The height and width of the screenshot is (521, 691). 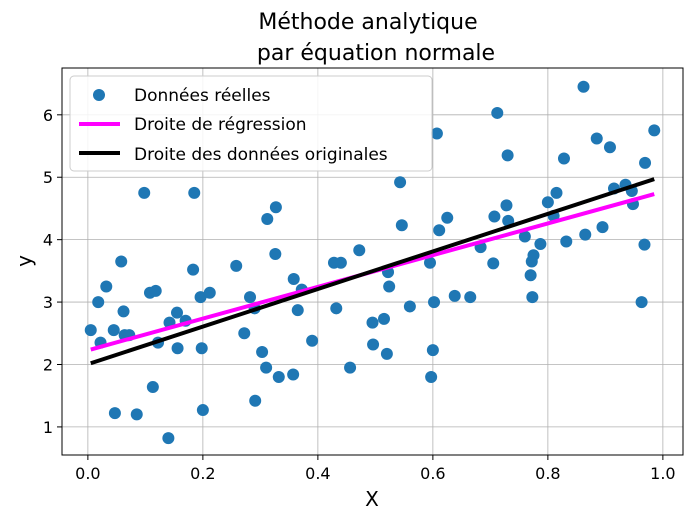 What do you see at coordinates (261, 155) in the screenshot?
I see `legend-label-droite-originale: Droite des données originales` at bounding box center [261, 155].